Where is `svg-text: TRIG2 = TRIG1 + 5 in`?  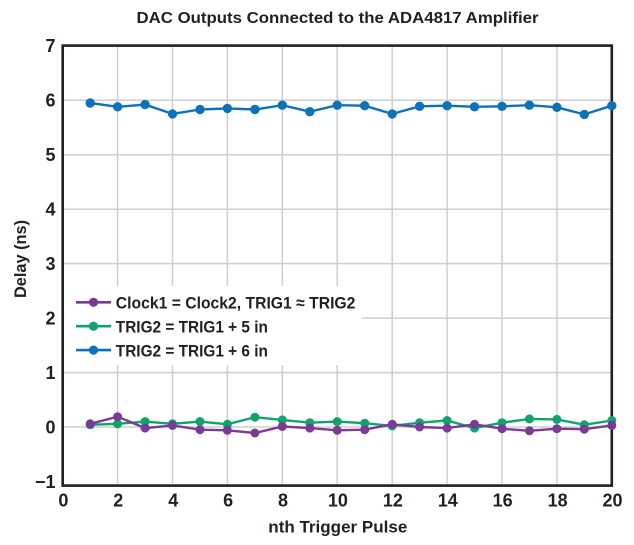
svg-text: TRIG2 = TRIG1 + 5 in is located at coordinates (192, 326).